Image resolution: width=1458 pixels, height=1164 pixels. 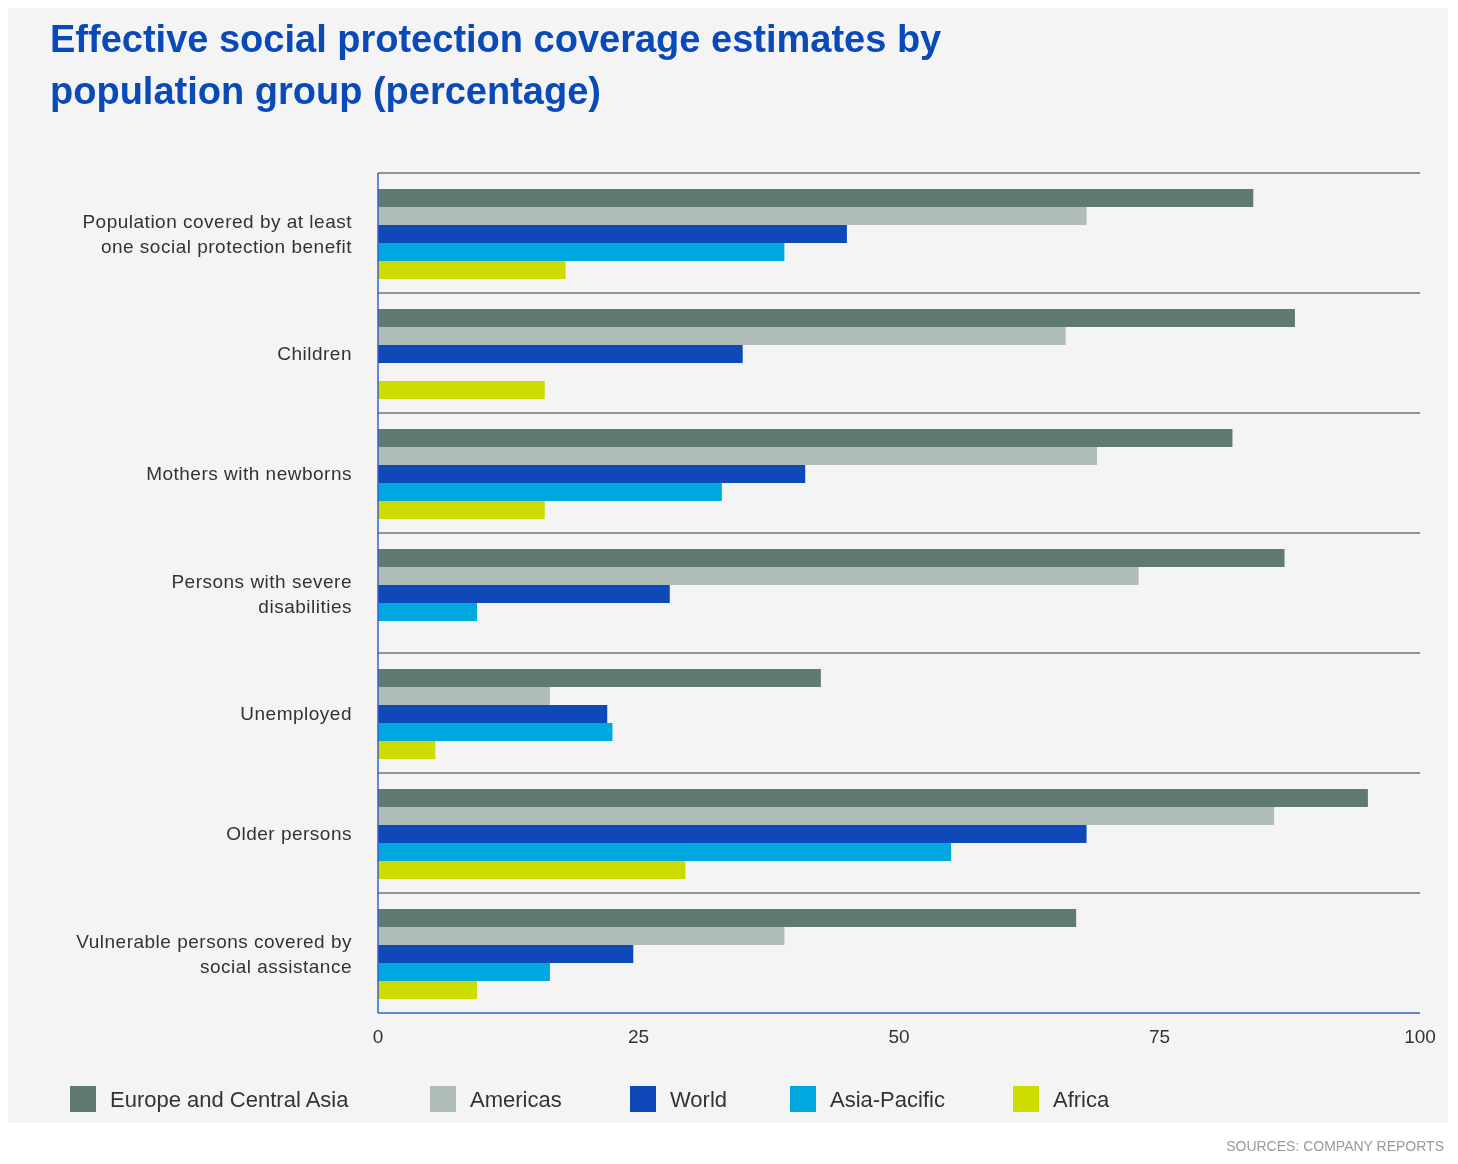 What do you see at coordinates (217, 233) in the screenshot?
I see `y-tick-label: Population covered by at least one social protection benefit` at bounding box center [217, 233].